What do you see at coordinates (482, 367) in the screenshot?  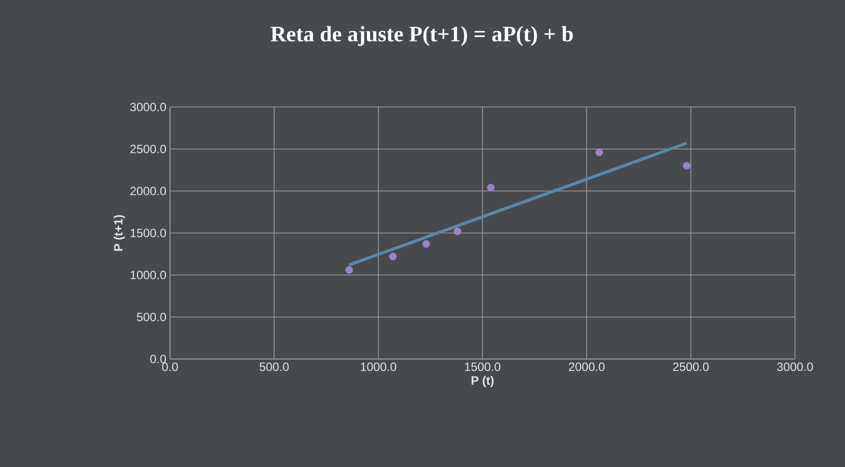 I see `x-tick-label: 1500.0` at bounding box center [482, 367].